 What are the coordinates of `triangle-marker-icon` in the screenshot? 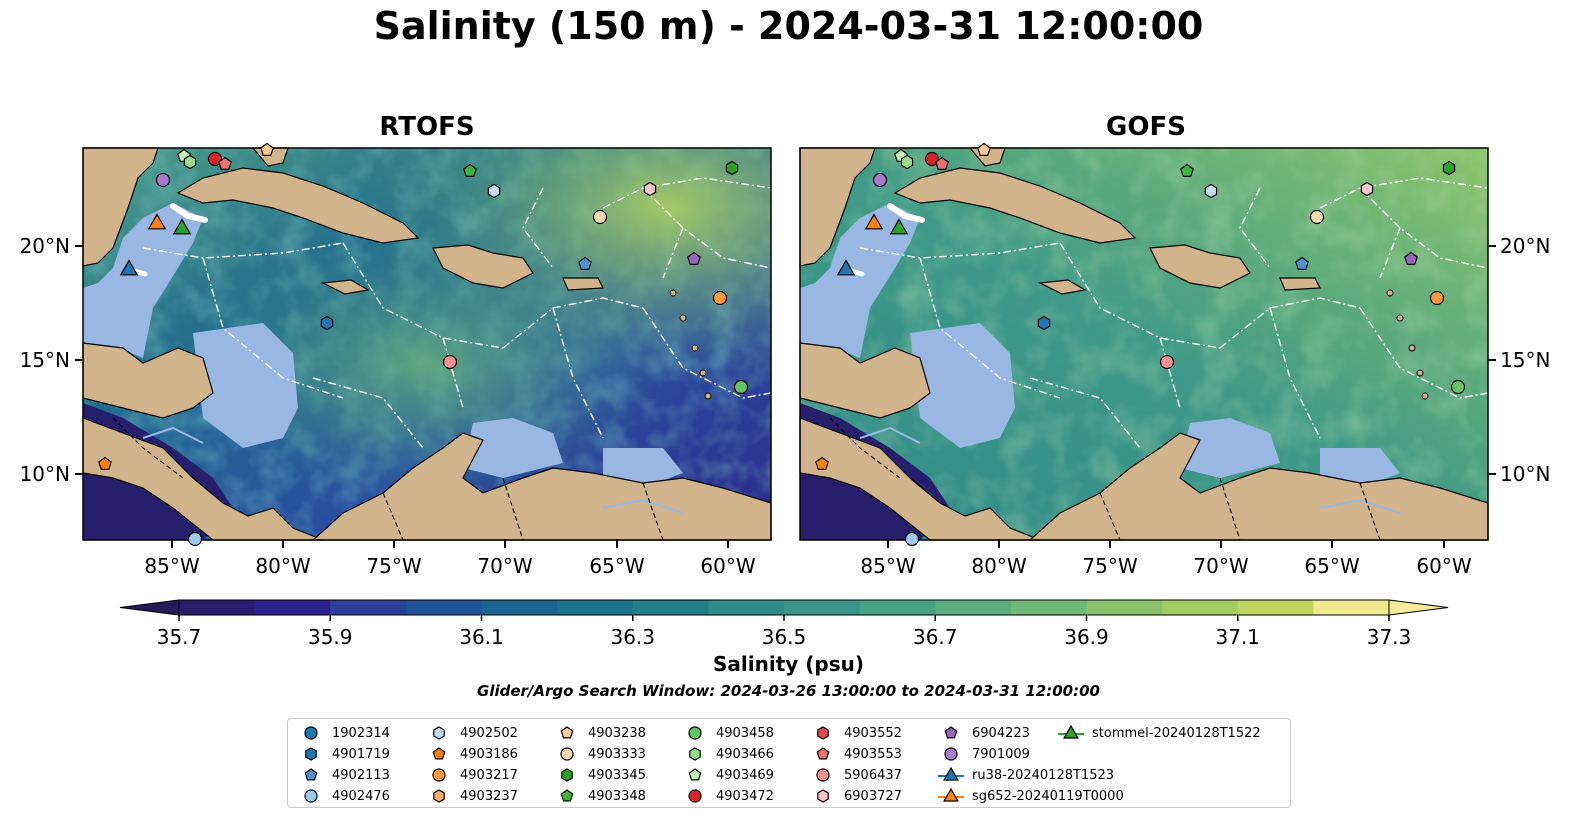 It's located at (951, 794).